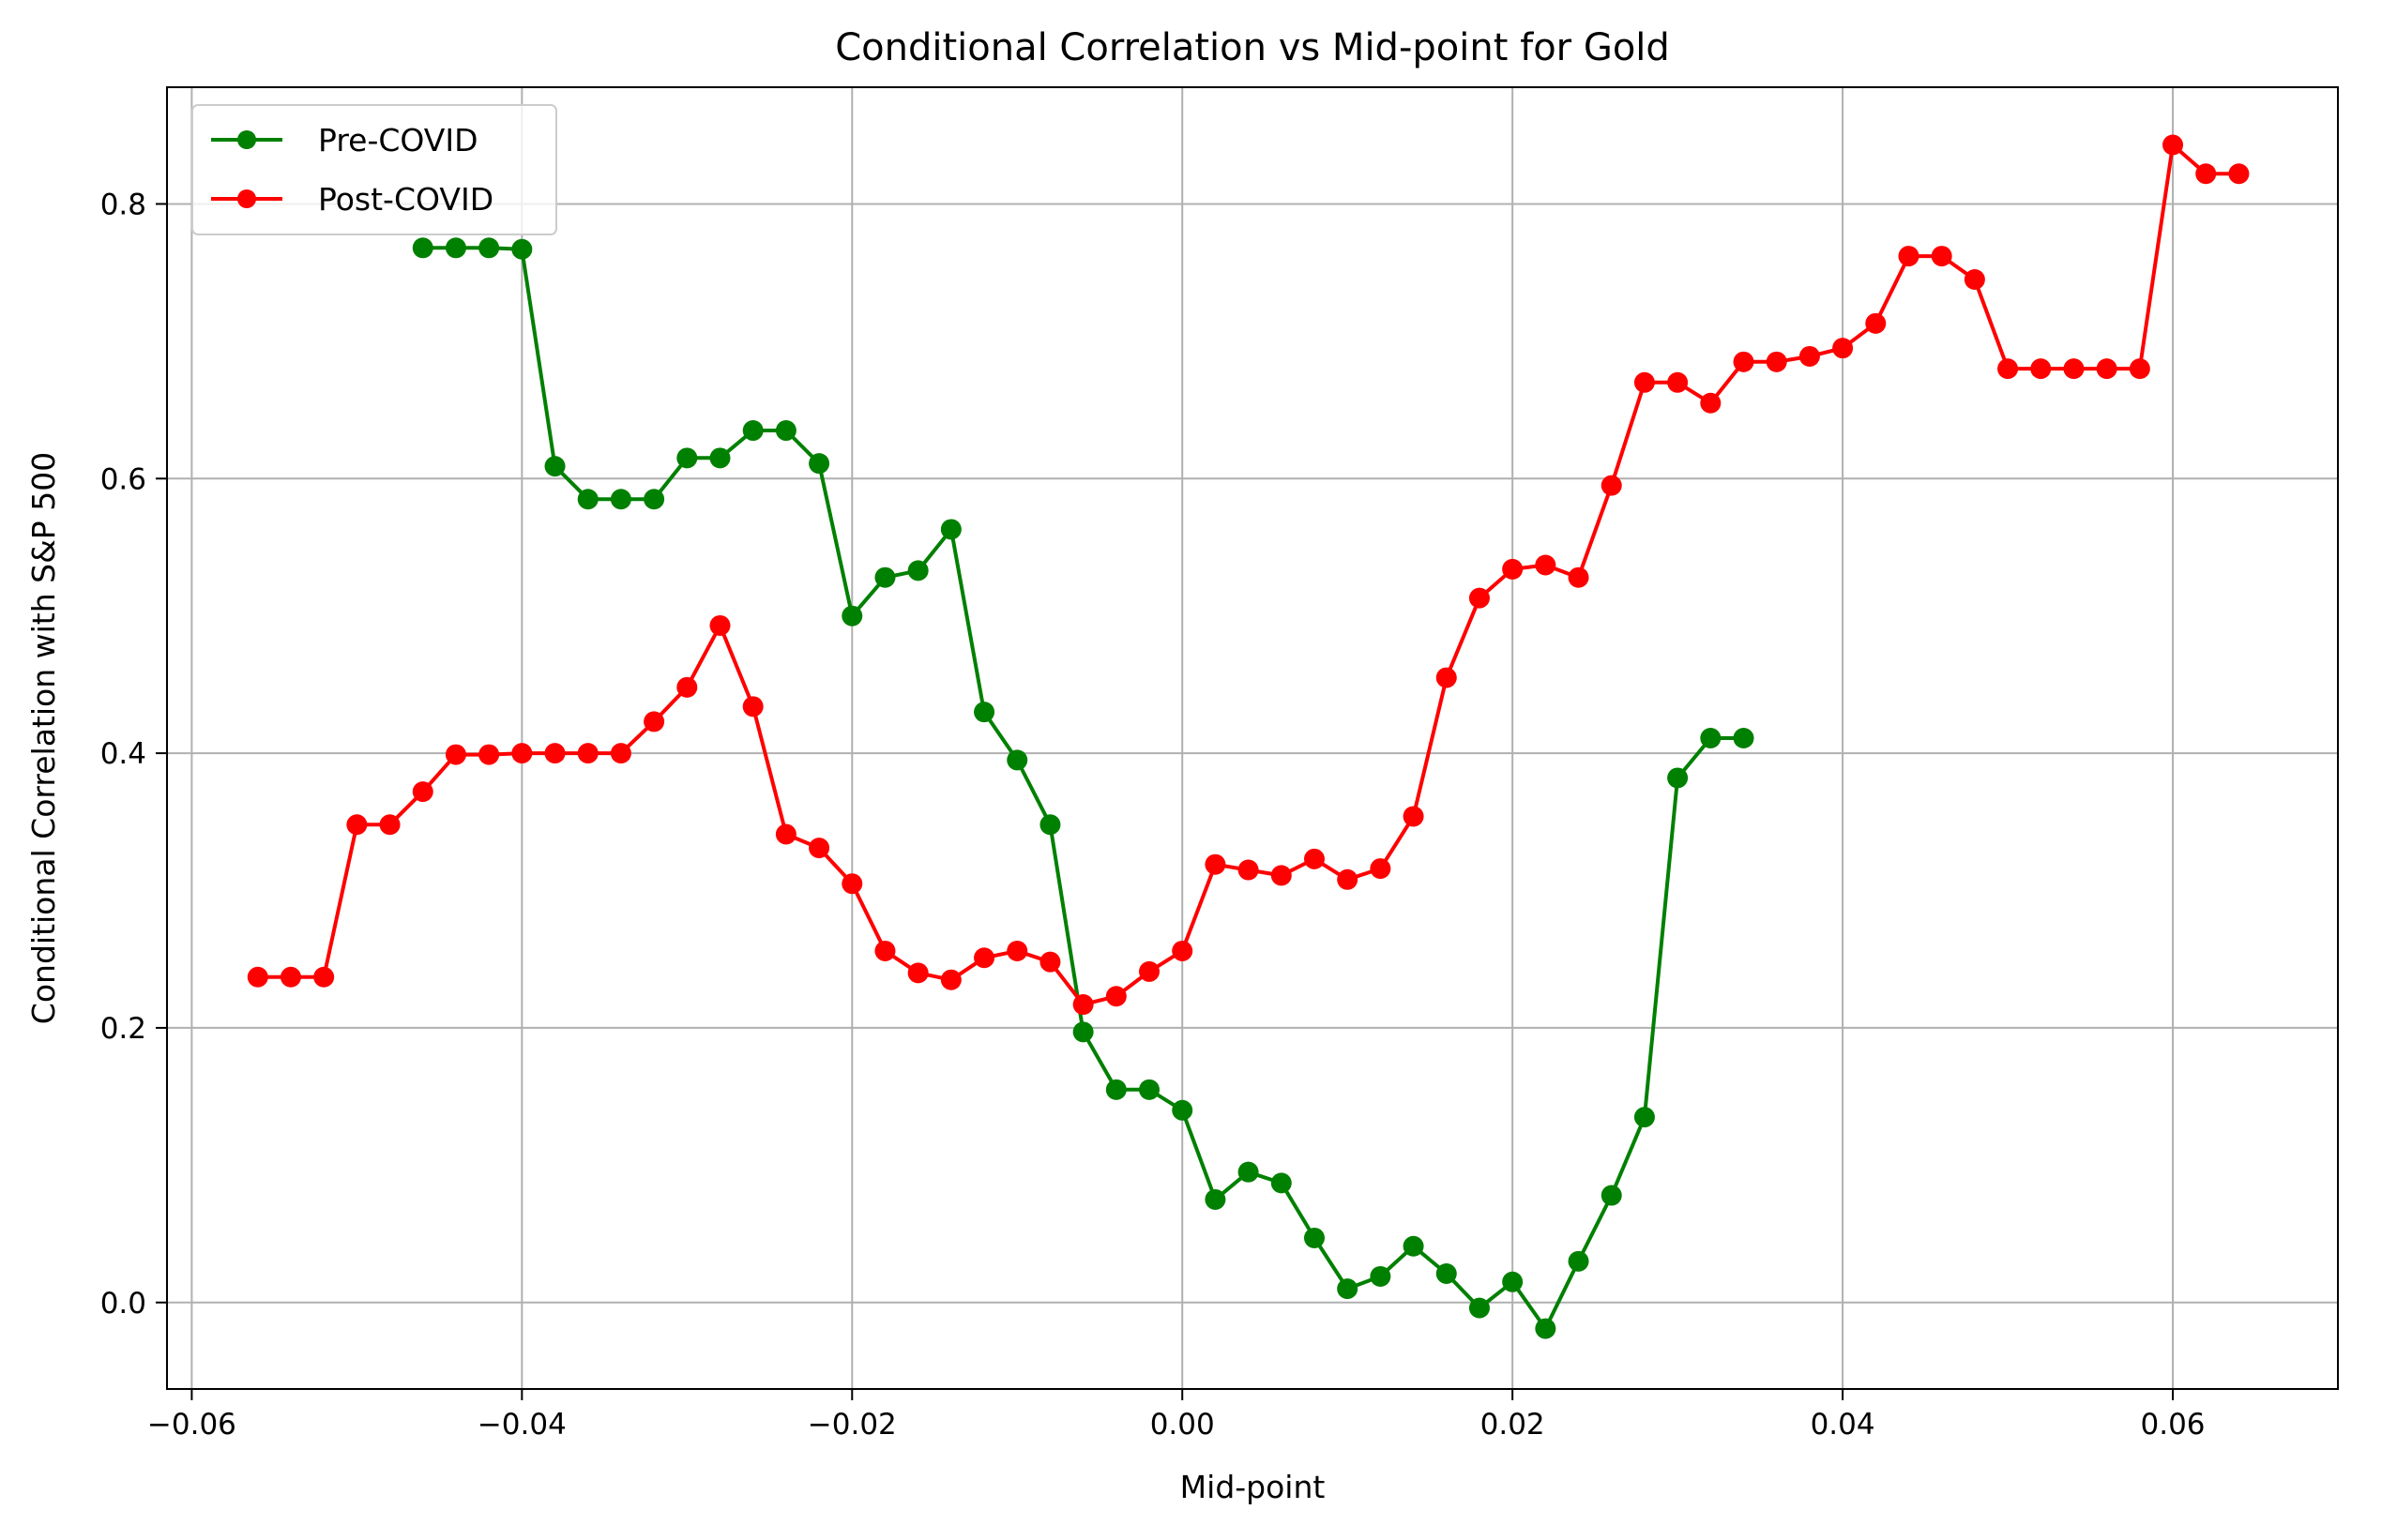 This screenshot has height=1540, width=2382. Describe the element at coordinates (398, 140) in the screenshot. I see `legend-label-pre-covid: Pre-COVID` at that location.